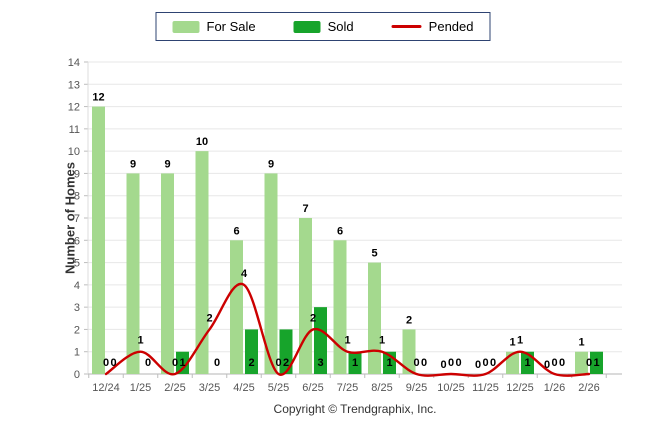 The width and height of the screenshot is (646, 434). What do you see at coordinates (520, 388) in the screenshot?
I see `x-tick-label: 12/25` at bounding box center [520, 388].